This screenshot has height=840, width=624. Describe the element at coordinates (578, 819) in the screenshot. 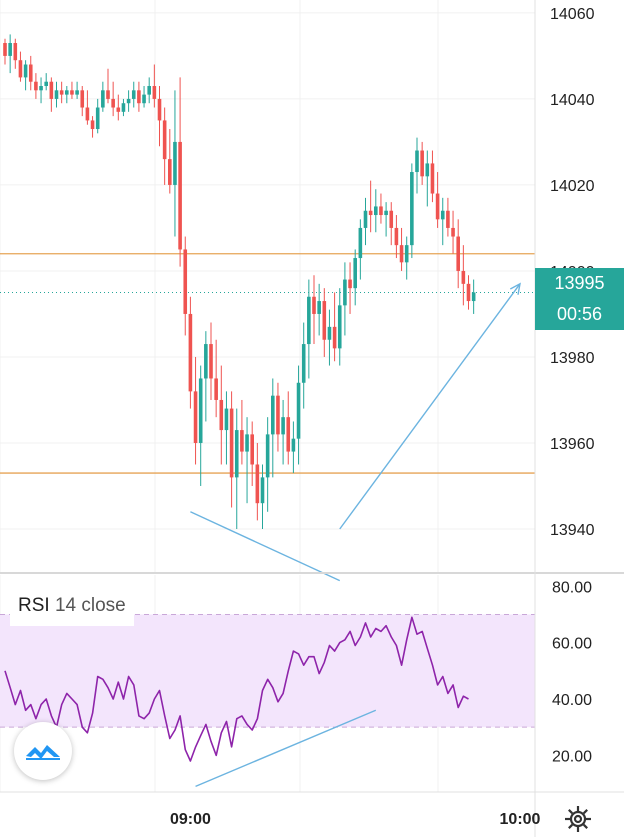

I see `gear-icon` at that location.